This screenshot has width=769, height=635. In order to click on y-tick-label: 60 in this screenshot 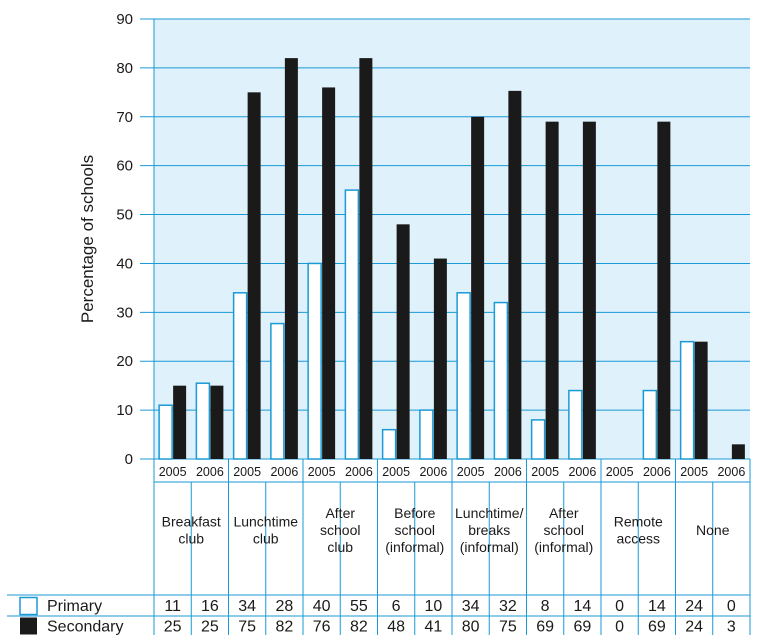, I will do `click(124, 166)`.